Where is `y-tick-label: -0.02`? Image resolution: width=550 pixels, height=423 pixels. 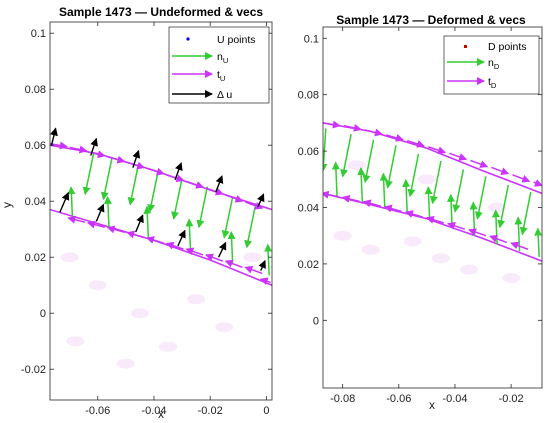
y-tick-label: -0.02 is located at coordinates (33, 370).